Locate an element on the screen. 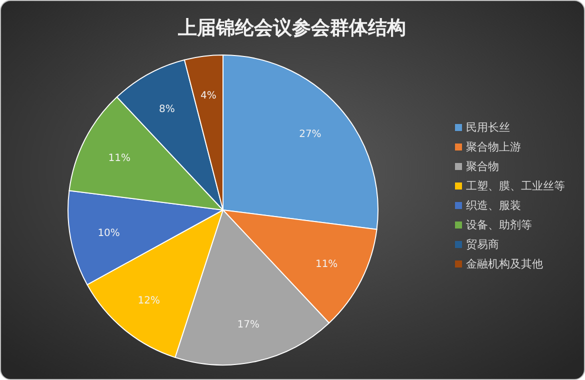 The height and width of the screenshot is (380, 585). legend-label: 聚合物 is located at coordinates (482, 166).